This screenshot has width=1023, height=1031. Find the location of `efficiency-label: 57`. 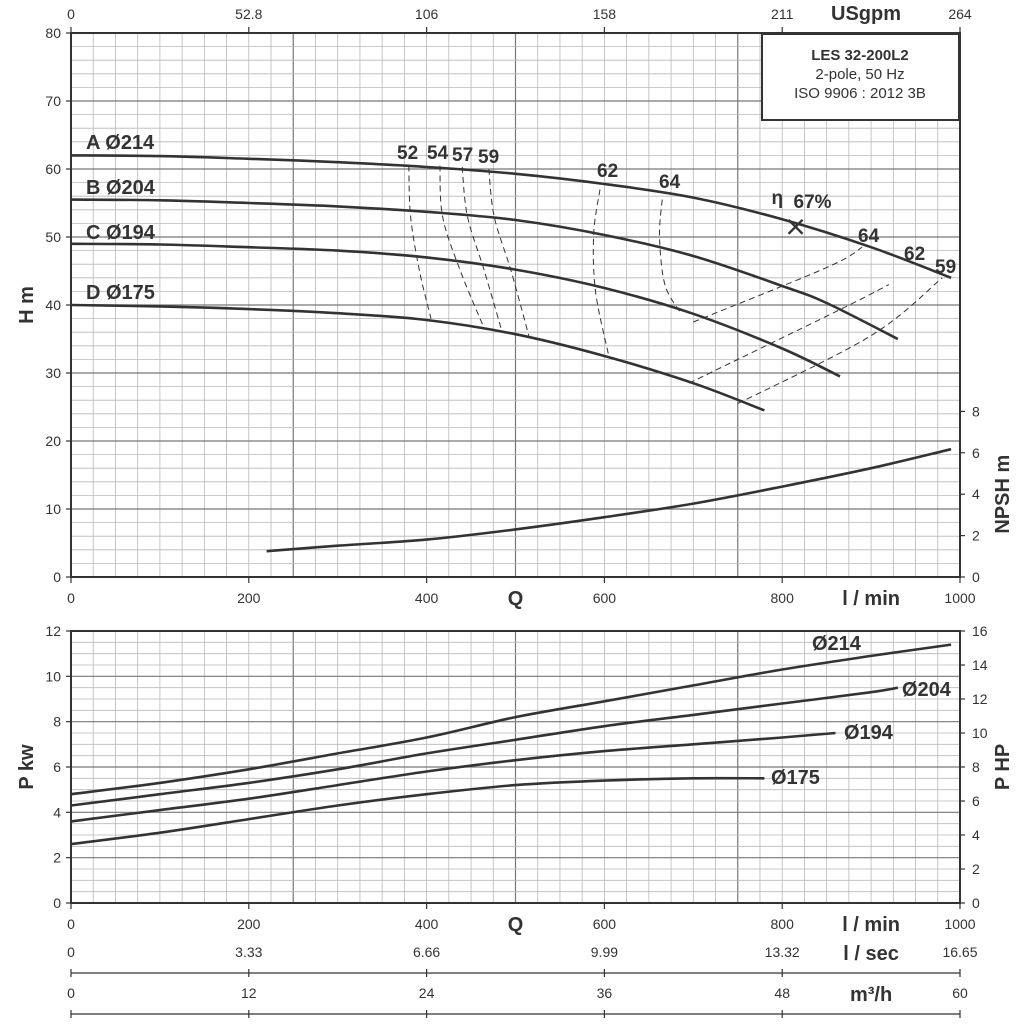

efficiency-label: 57 is located at coordinates (462, 155).